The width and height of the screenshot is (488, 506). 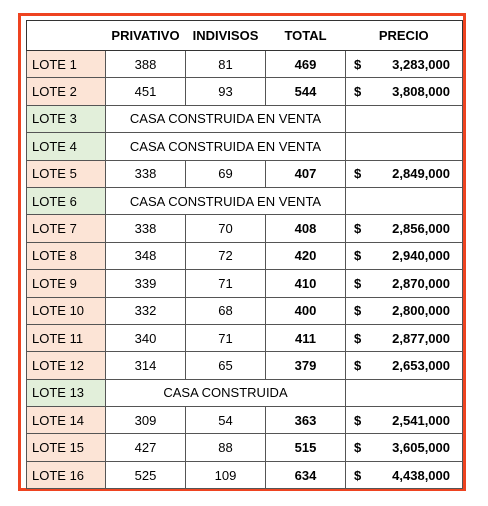 What do you see at coordinates (145, 420) in the screenshot?
I see `privativo-cell: 309` at bounding box center [145, 420].